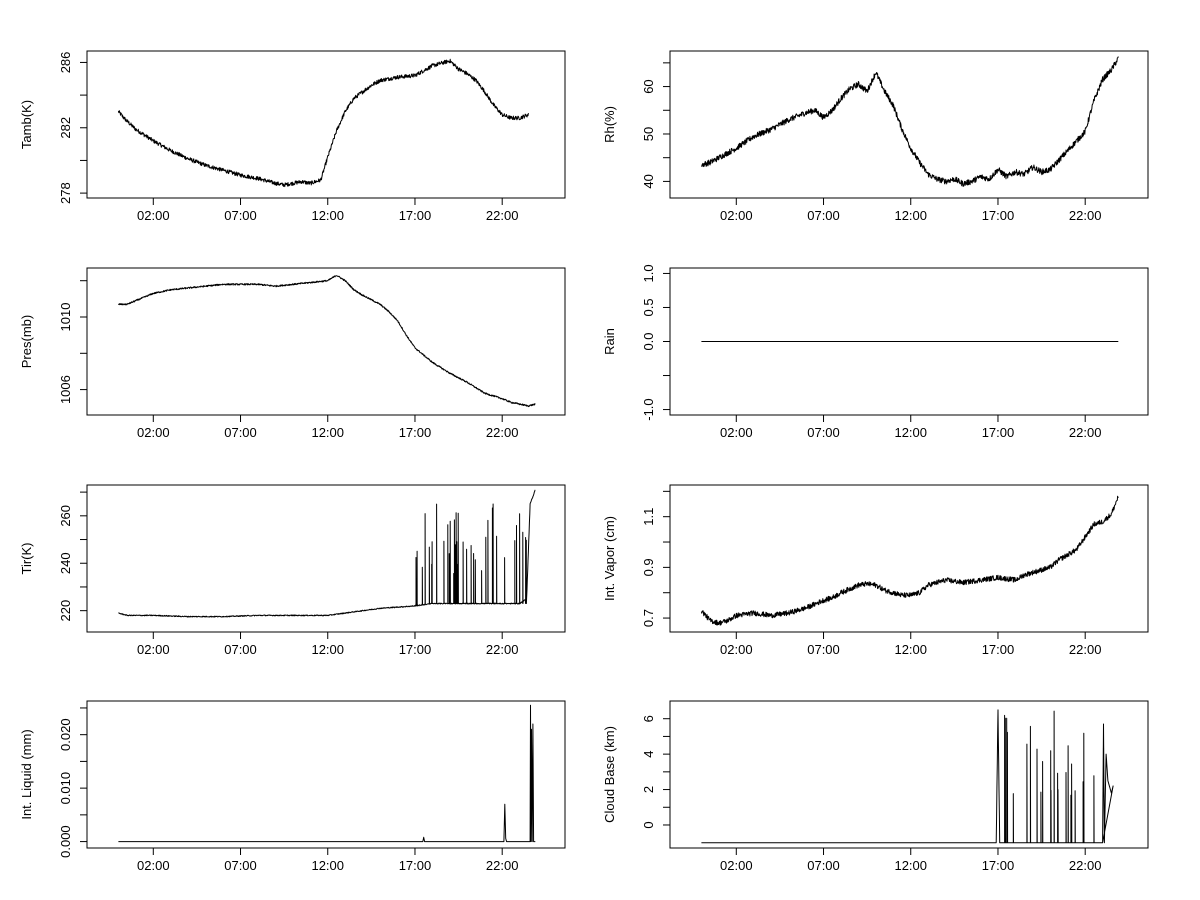 The height and width of the screenshot is (900, 1200). What do you see at coordinates (26, 774) in the screenshot?
I see `y-axis-label: Int. Liquid (mm)` at bounding box center [26, 774].